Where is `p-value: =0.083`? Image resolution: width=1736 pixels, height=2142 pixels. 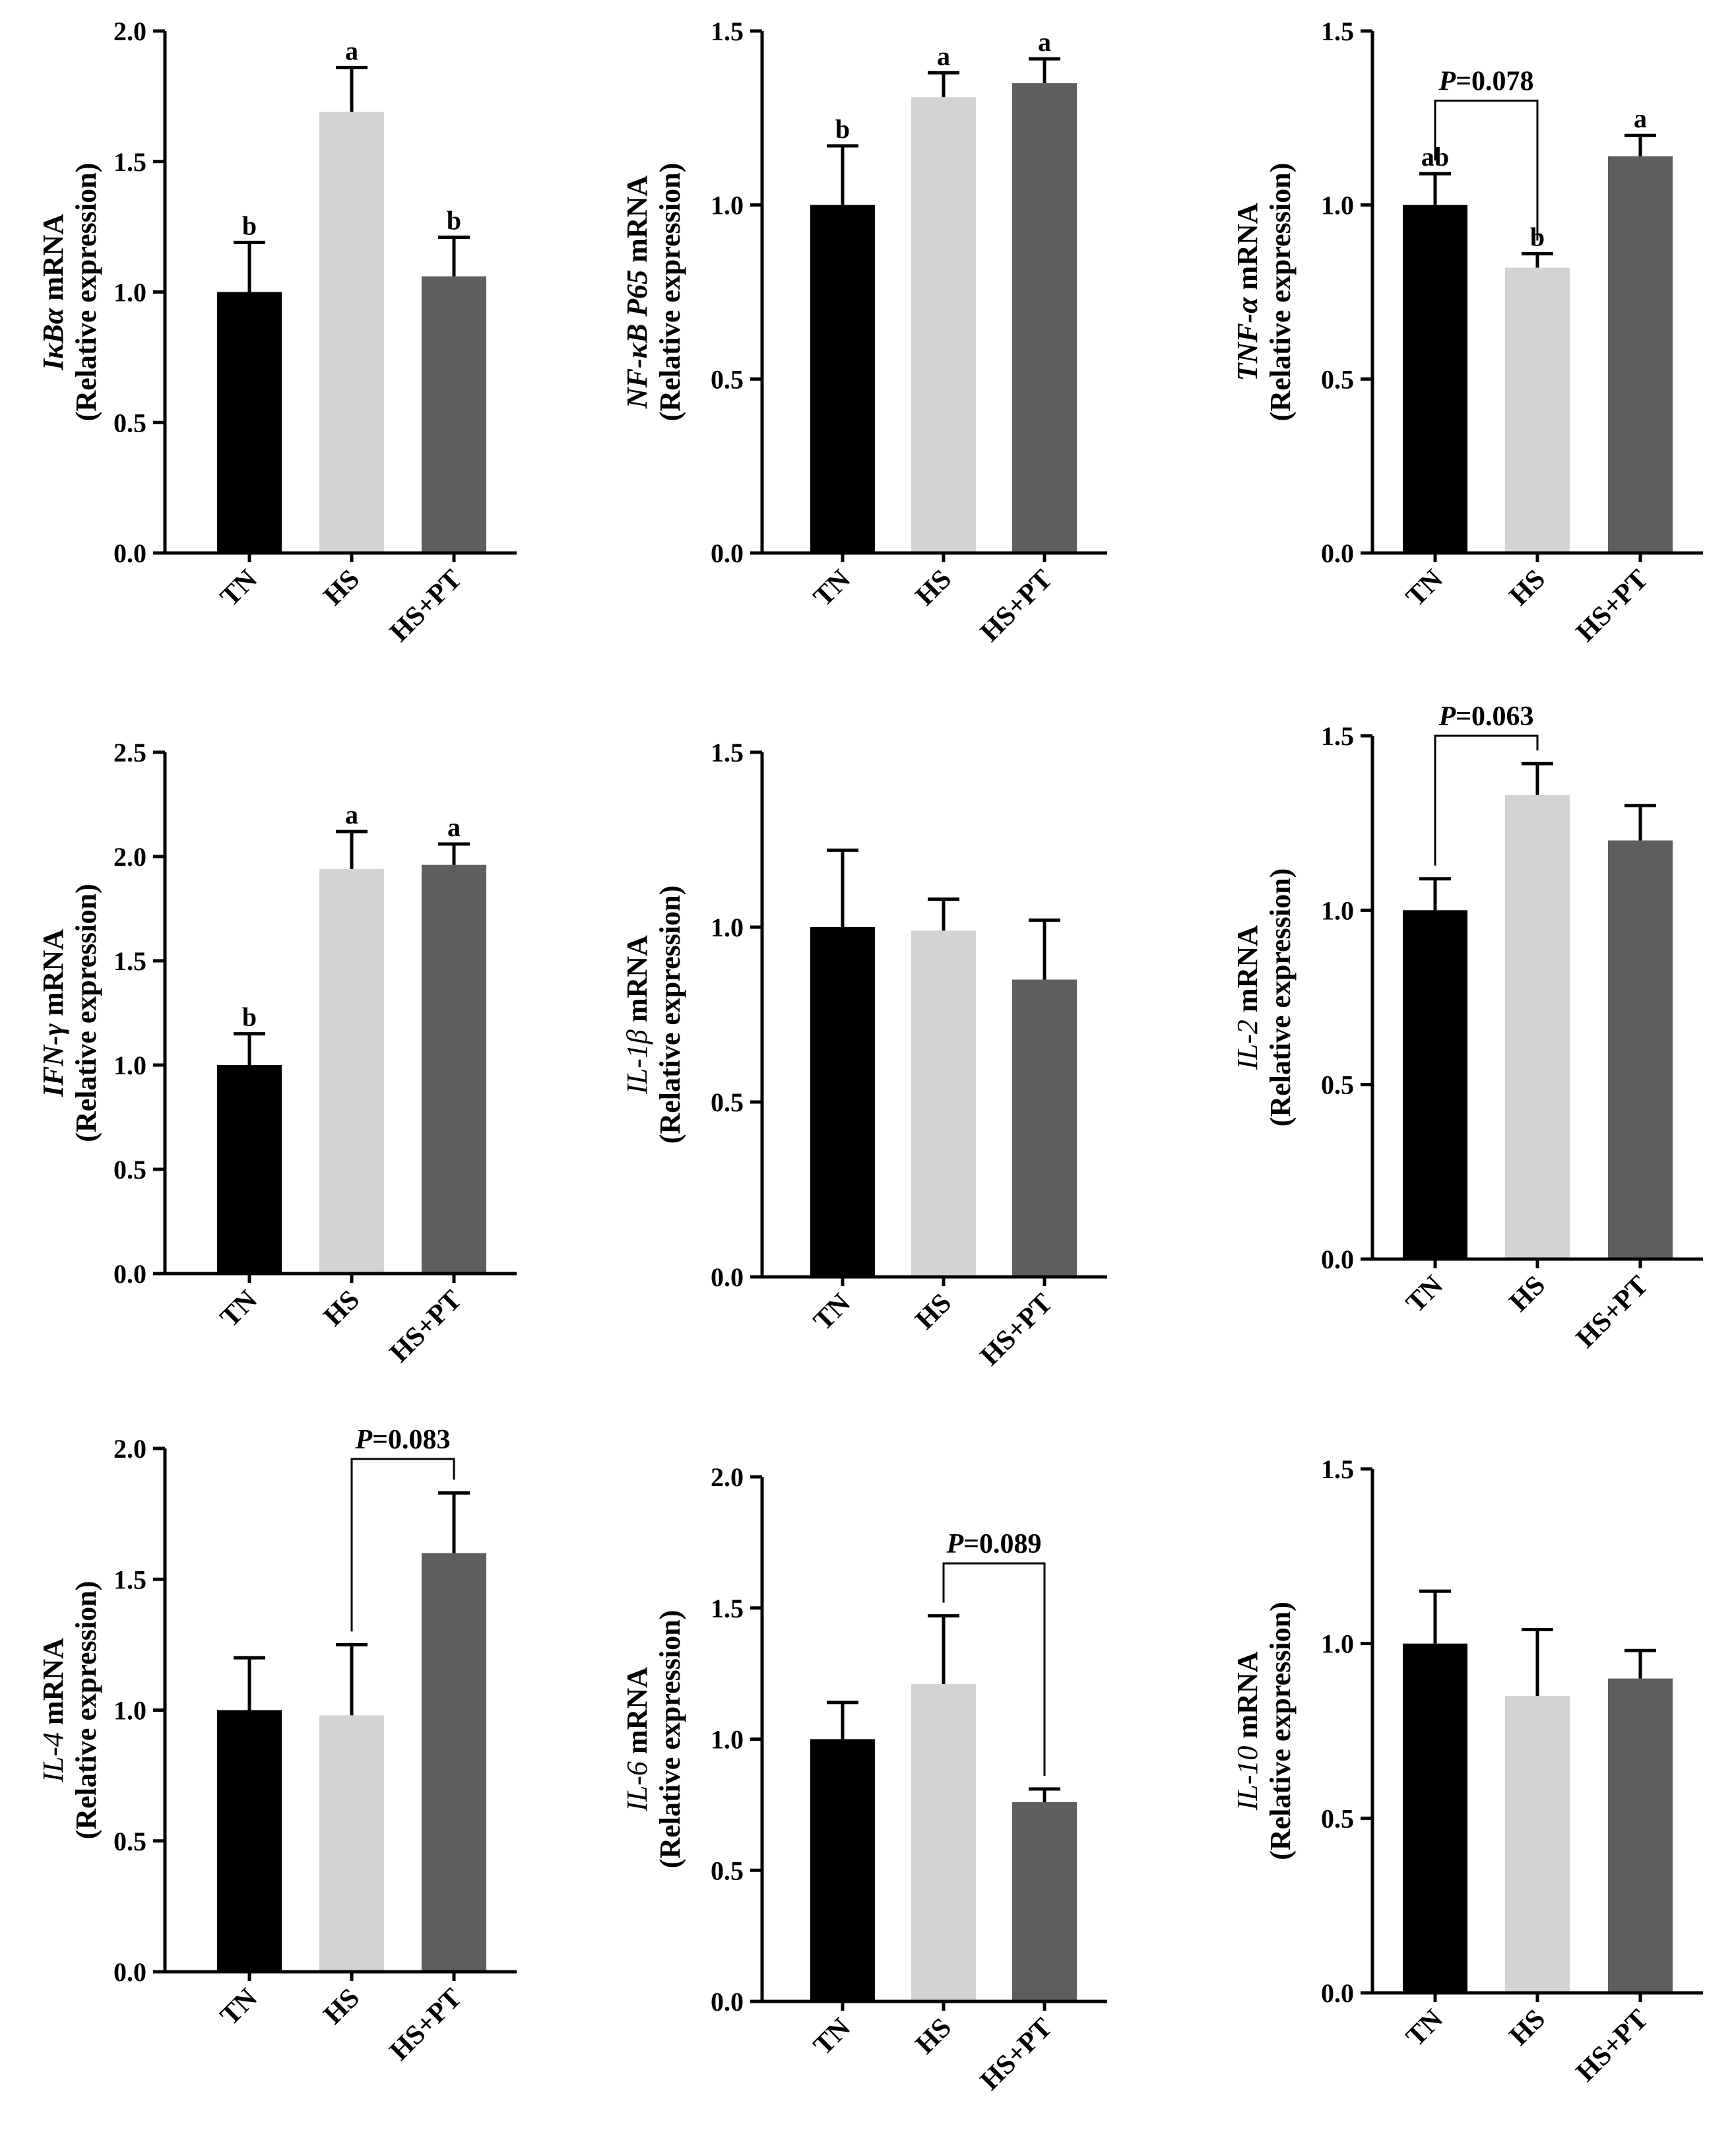
p-value: =0.083 is located at coordinates (411, 1440).